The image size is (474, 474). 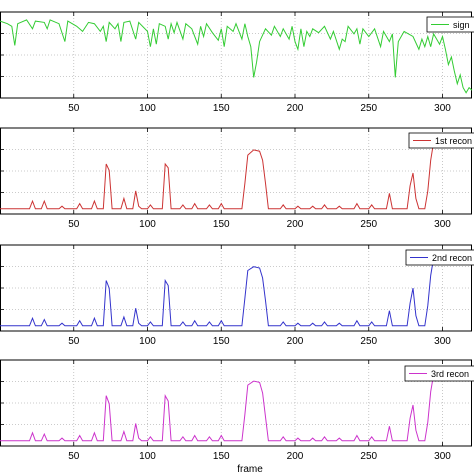 What do you see at coordinates (452, 258) in the screenshot?
I see `legend-label: 2nd recon` at bounding box center [452, 258].